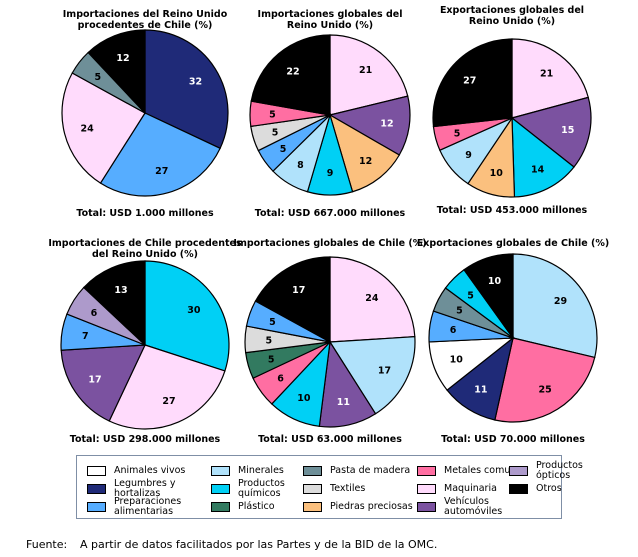  Describe the element at coordinates (549, 488) in the screenshot. I see `legend-label: Otros` at that location.